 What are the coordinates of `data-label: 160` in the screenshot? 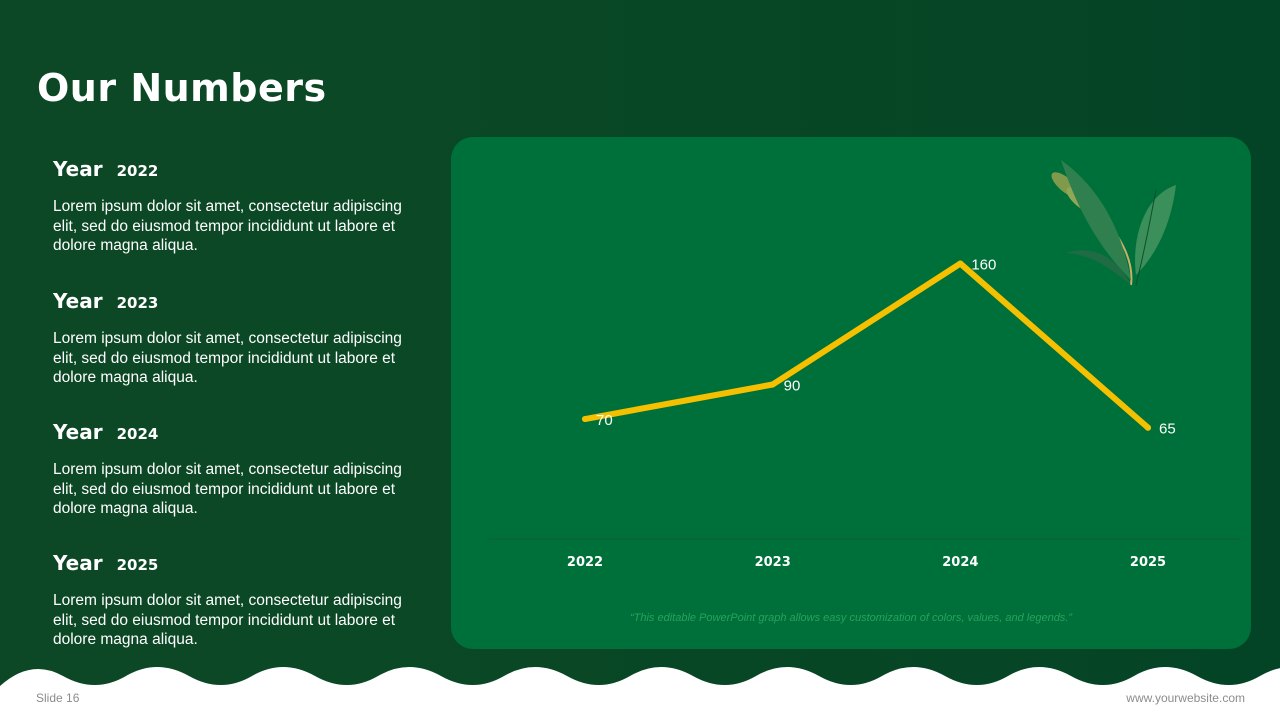 It's located at (983, 265).